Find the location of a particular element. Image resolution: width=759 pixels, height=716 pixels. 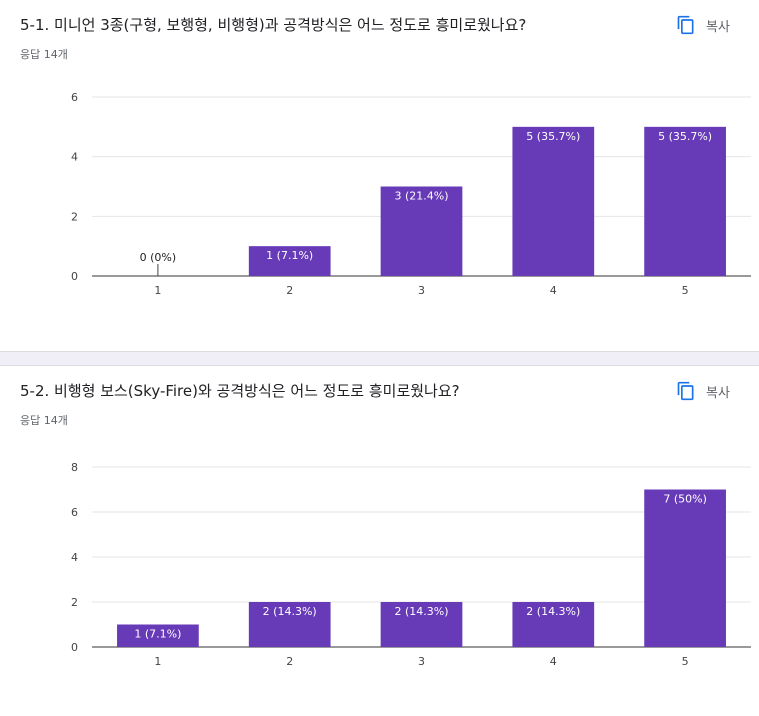

data-label: 7 (50%) is located at coordinates (685, 499).